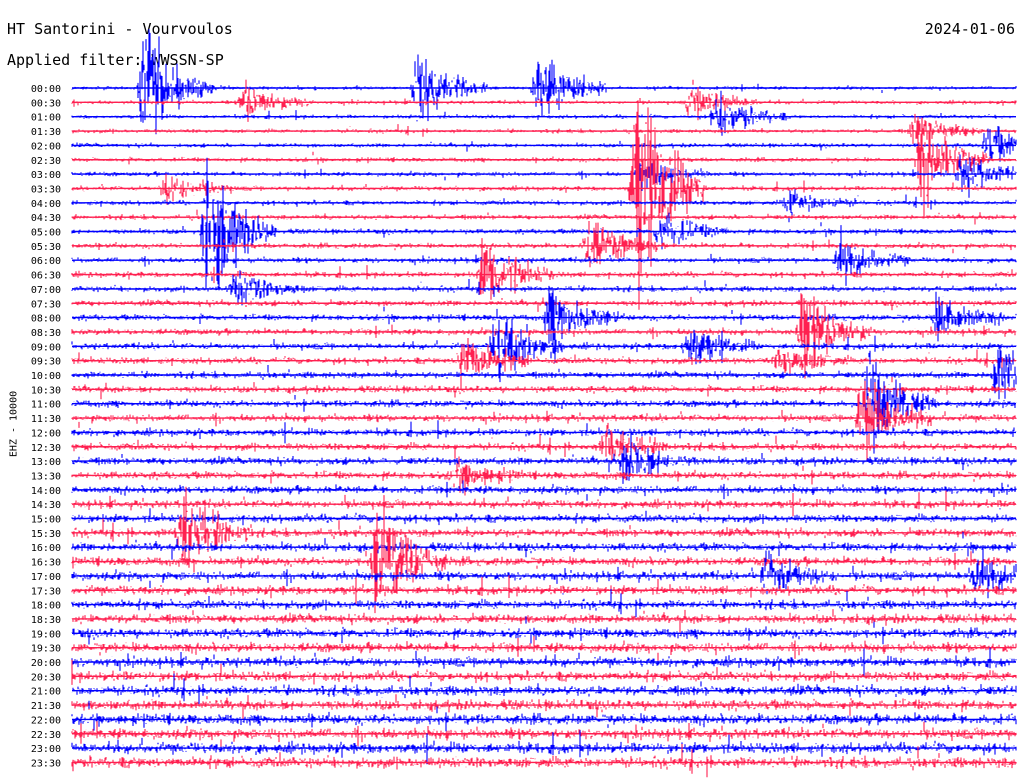 This screenshot has height=780, width=1024. I want to click on row-label: 12:00, so click(46, 433).